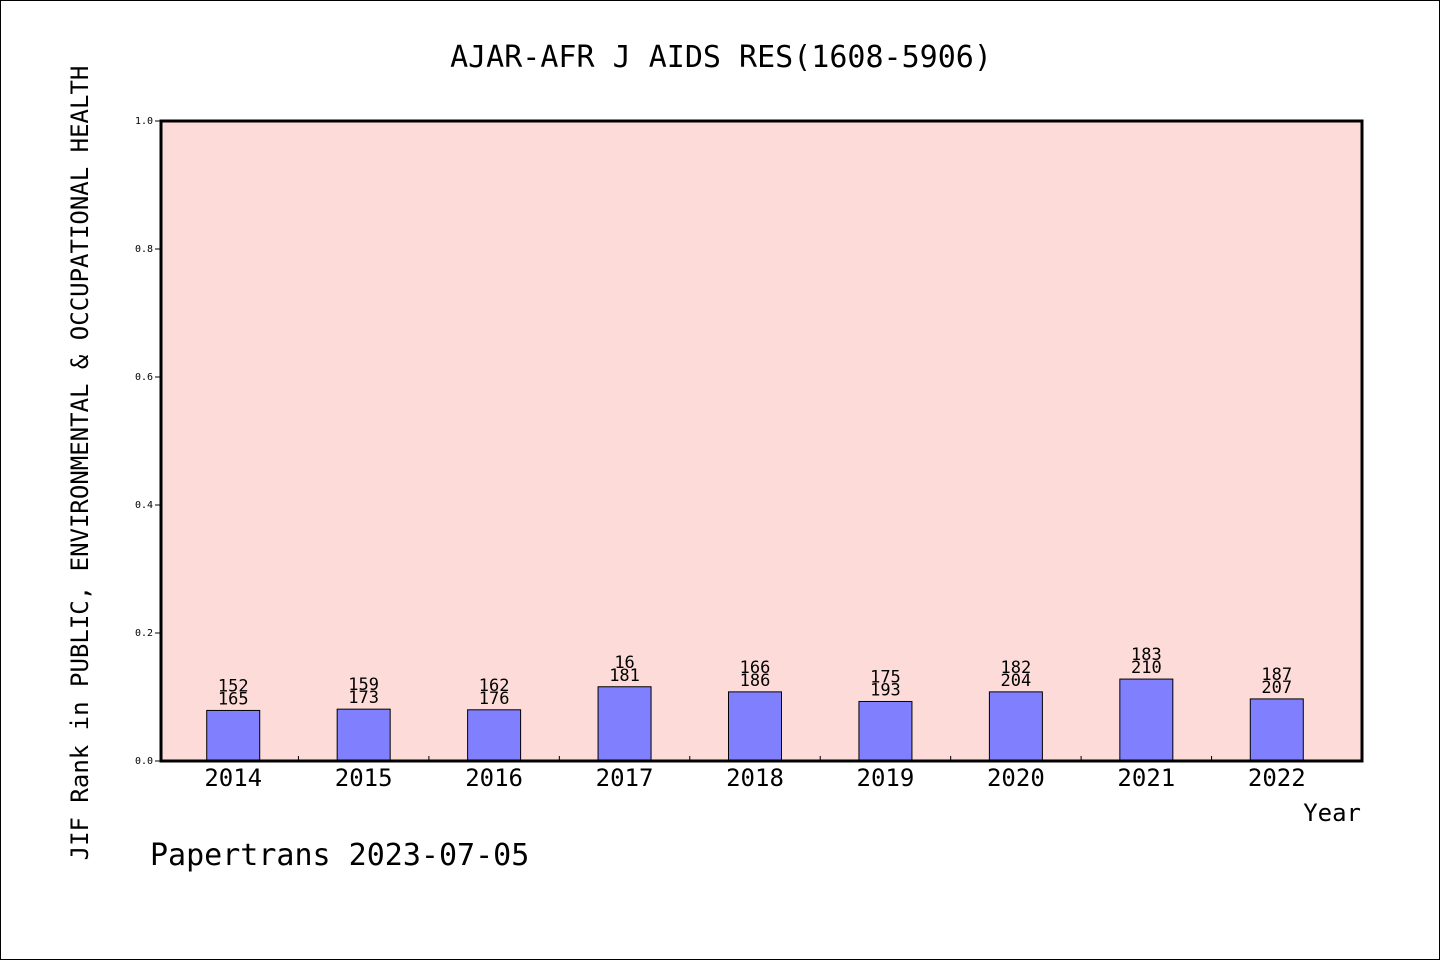  I want to click on x-axis: 2014 2015 2016 2017 2018 2019 2020 2021 2022, so click(755, 774).